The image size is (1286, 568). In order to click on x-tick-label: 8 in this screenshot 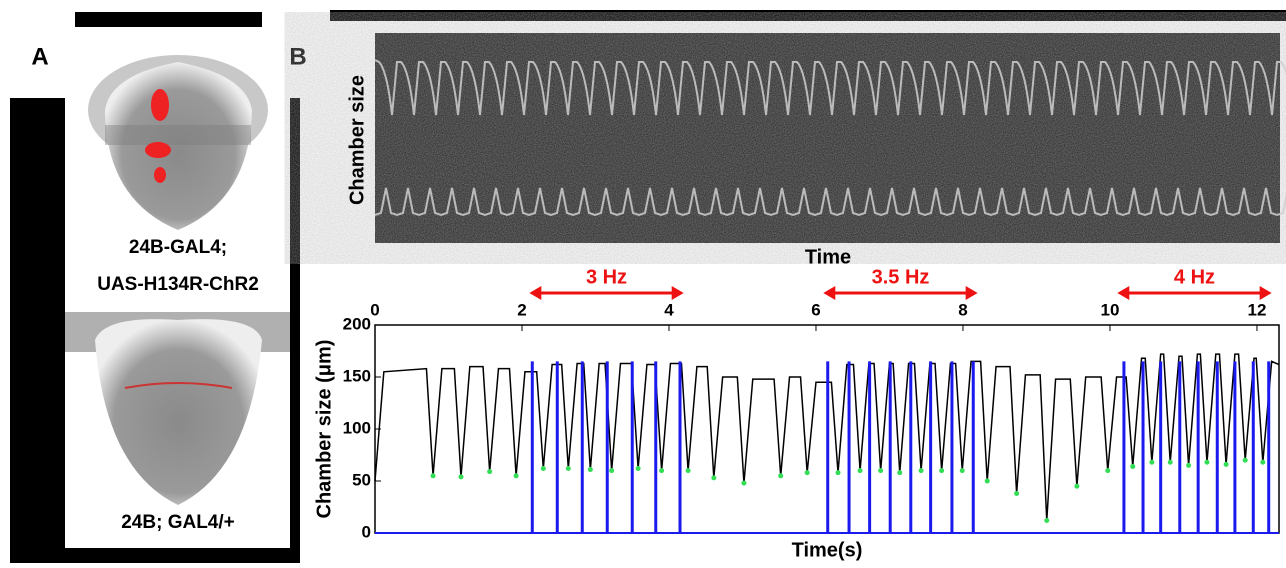, I will do `click(962, 309)`.